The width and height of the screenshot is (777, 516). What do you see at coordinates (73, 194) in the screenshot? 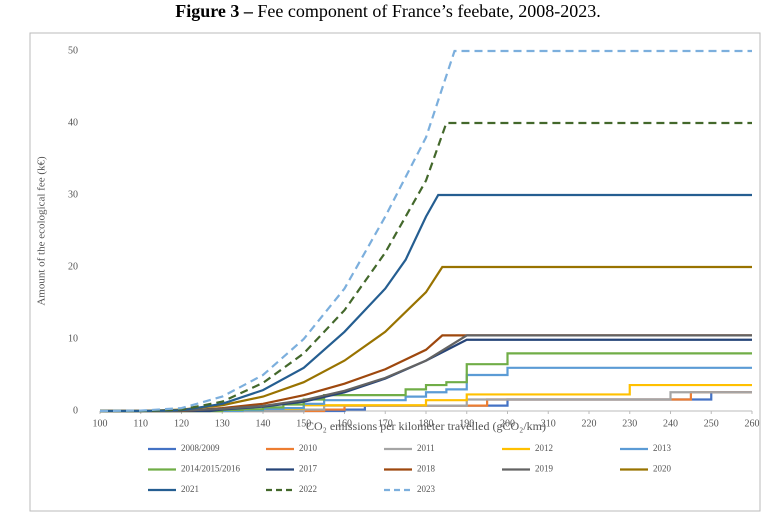
I see `y-tick-label: 30` at bounding box center [73, 194].